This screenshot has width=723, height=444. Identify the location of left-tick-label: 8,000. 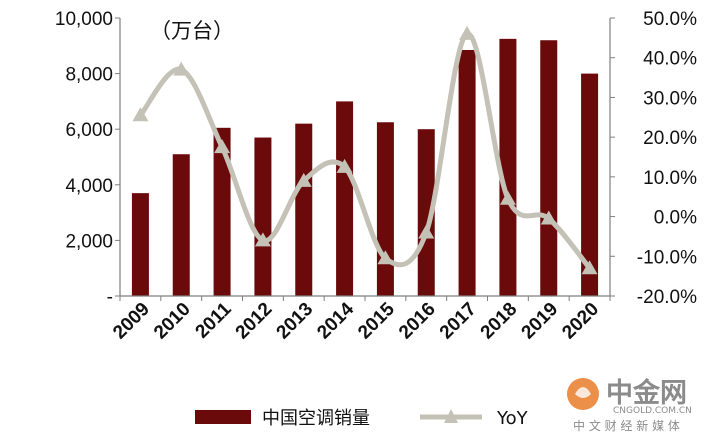
(89, 75).